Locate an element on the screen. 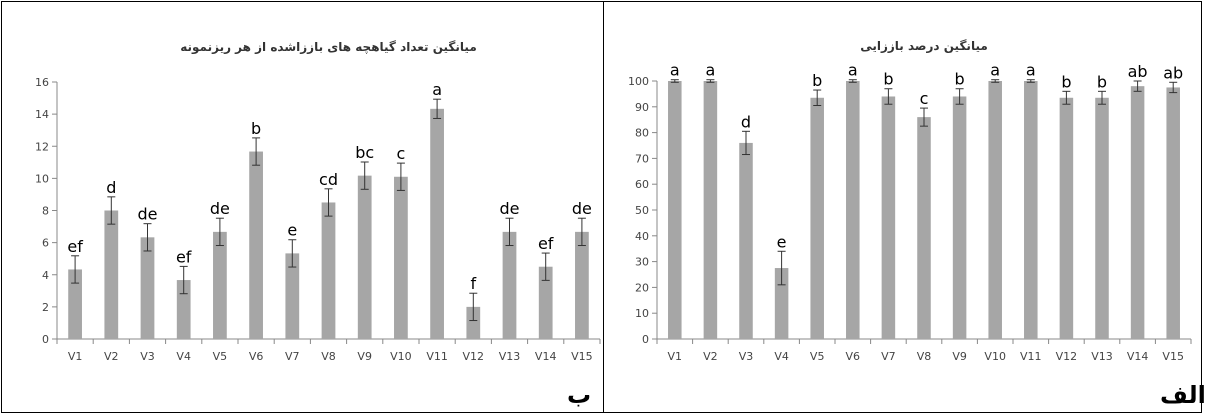  bar-v3 is located at coordinates (147, 288).